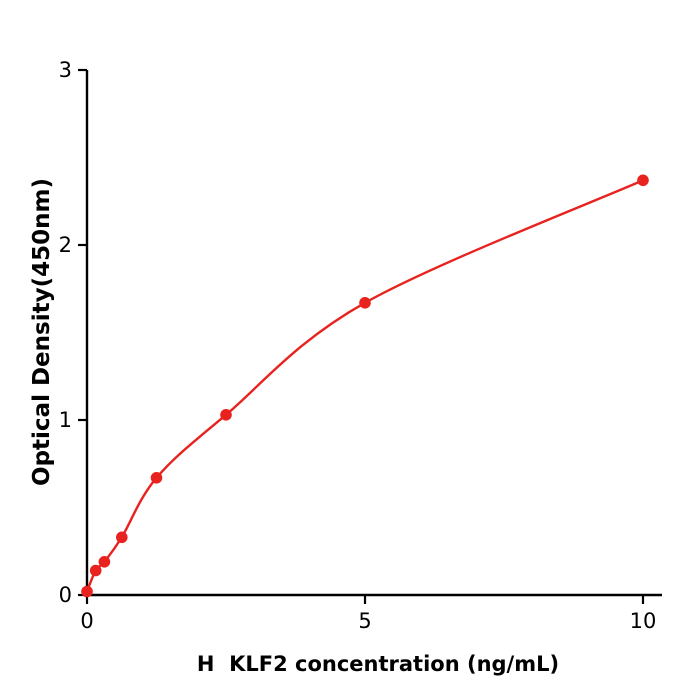 This screenshot has width=700, height=700. What do you see at coordinates (65, 70) in the screenshot?
I see `y-tick-label: 3` at bounding box center [65, 70].